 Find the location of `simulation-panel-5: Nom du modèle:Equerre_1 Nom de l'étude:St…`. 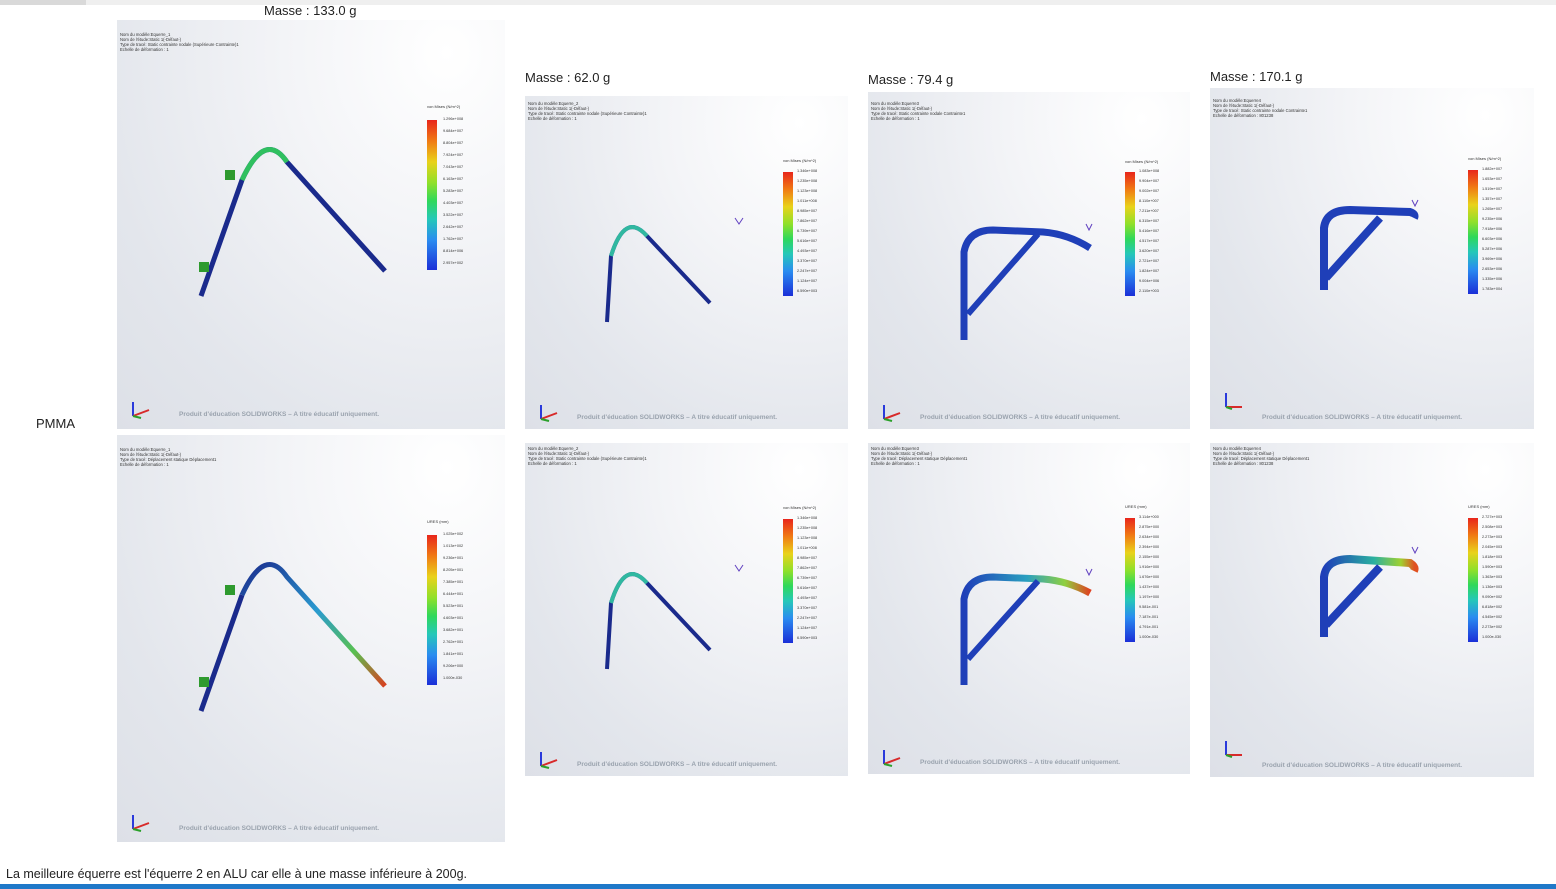

simulation-panel-5: Nom du modèle:Equerre_1 Nom de l'étude:St… is located at coordinates (311, 638).